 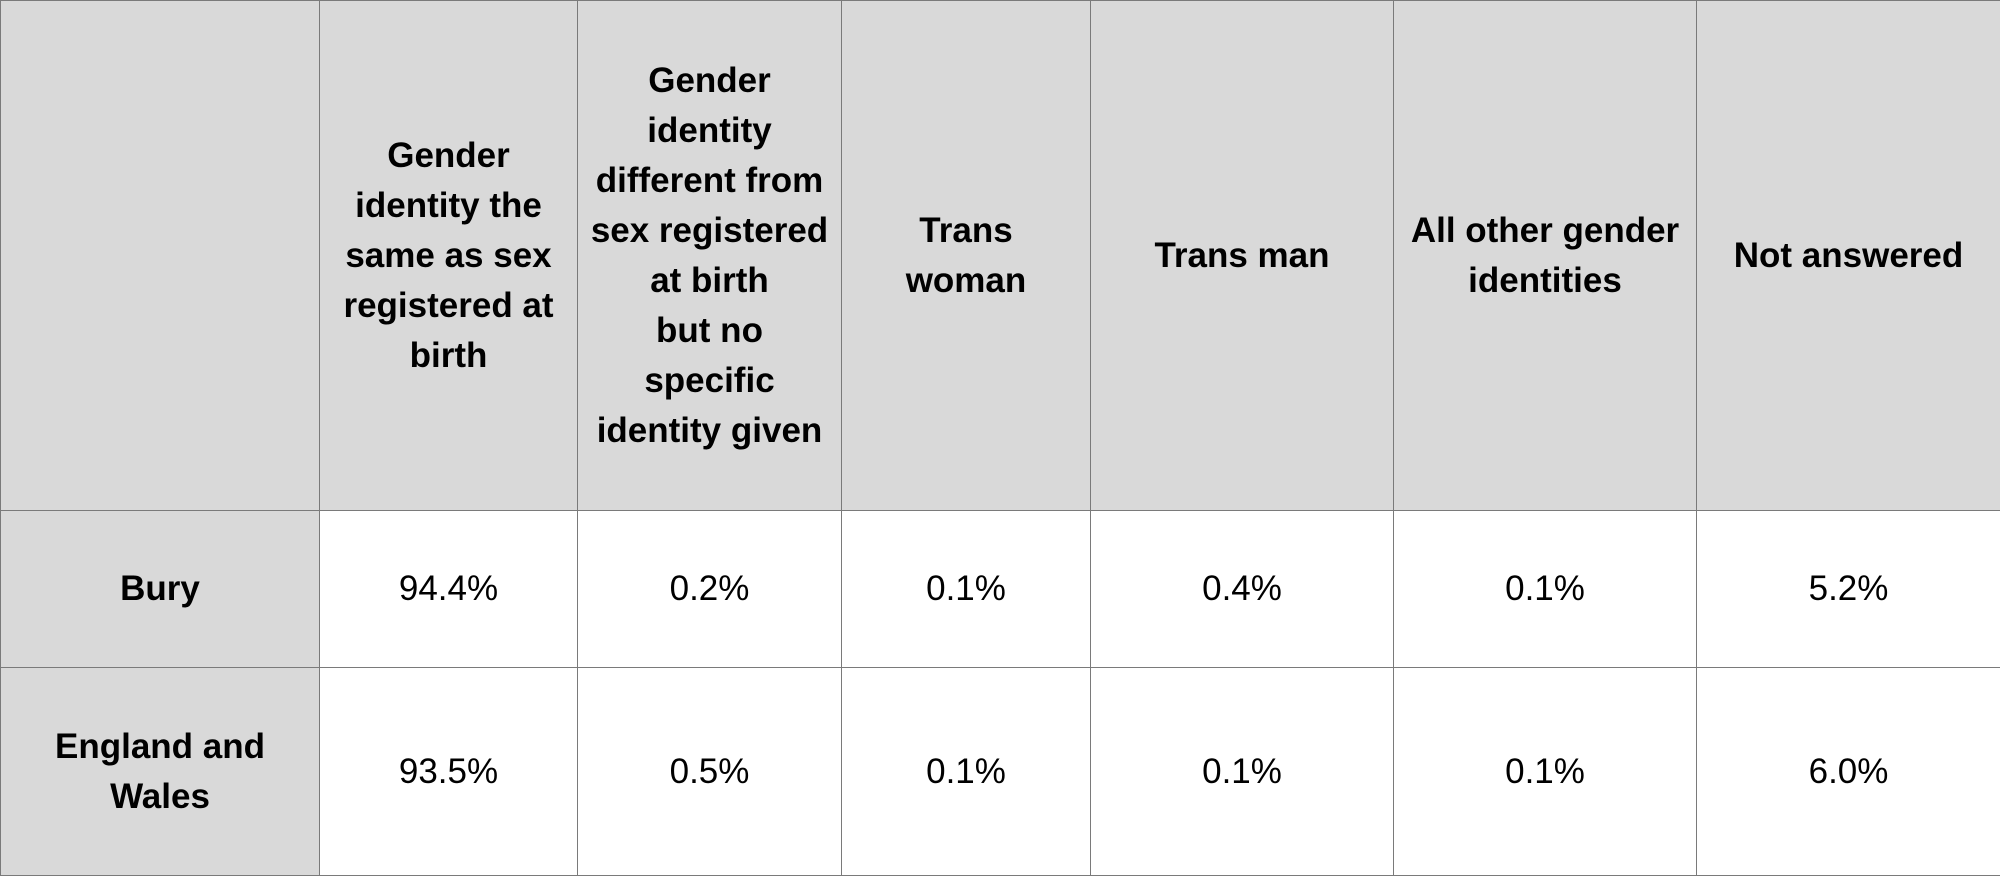 What do you see at coordinates (1545, 256) in the screenshot?
I see `column-header-other-identities: All other gender identities` at bounding box center [1545, 256].